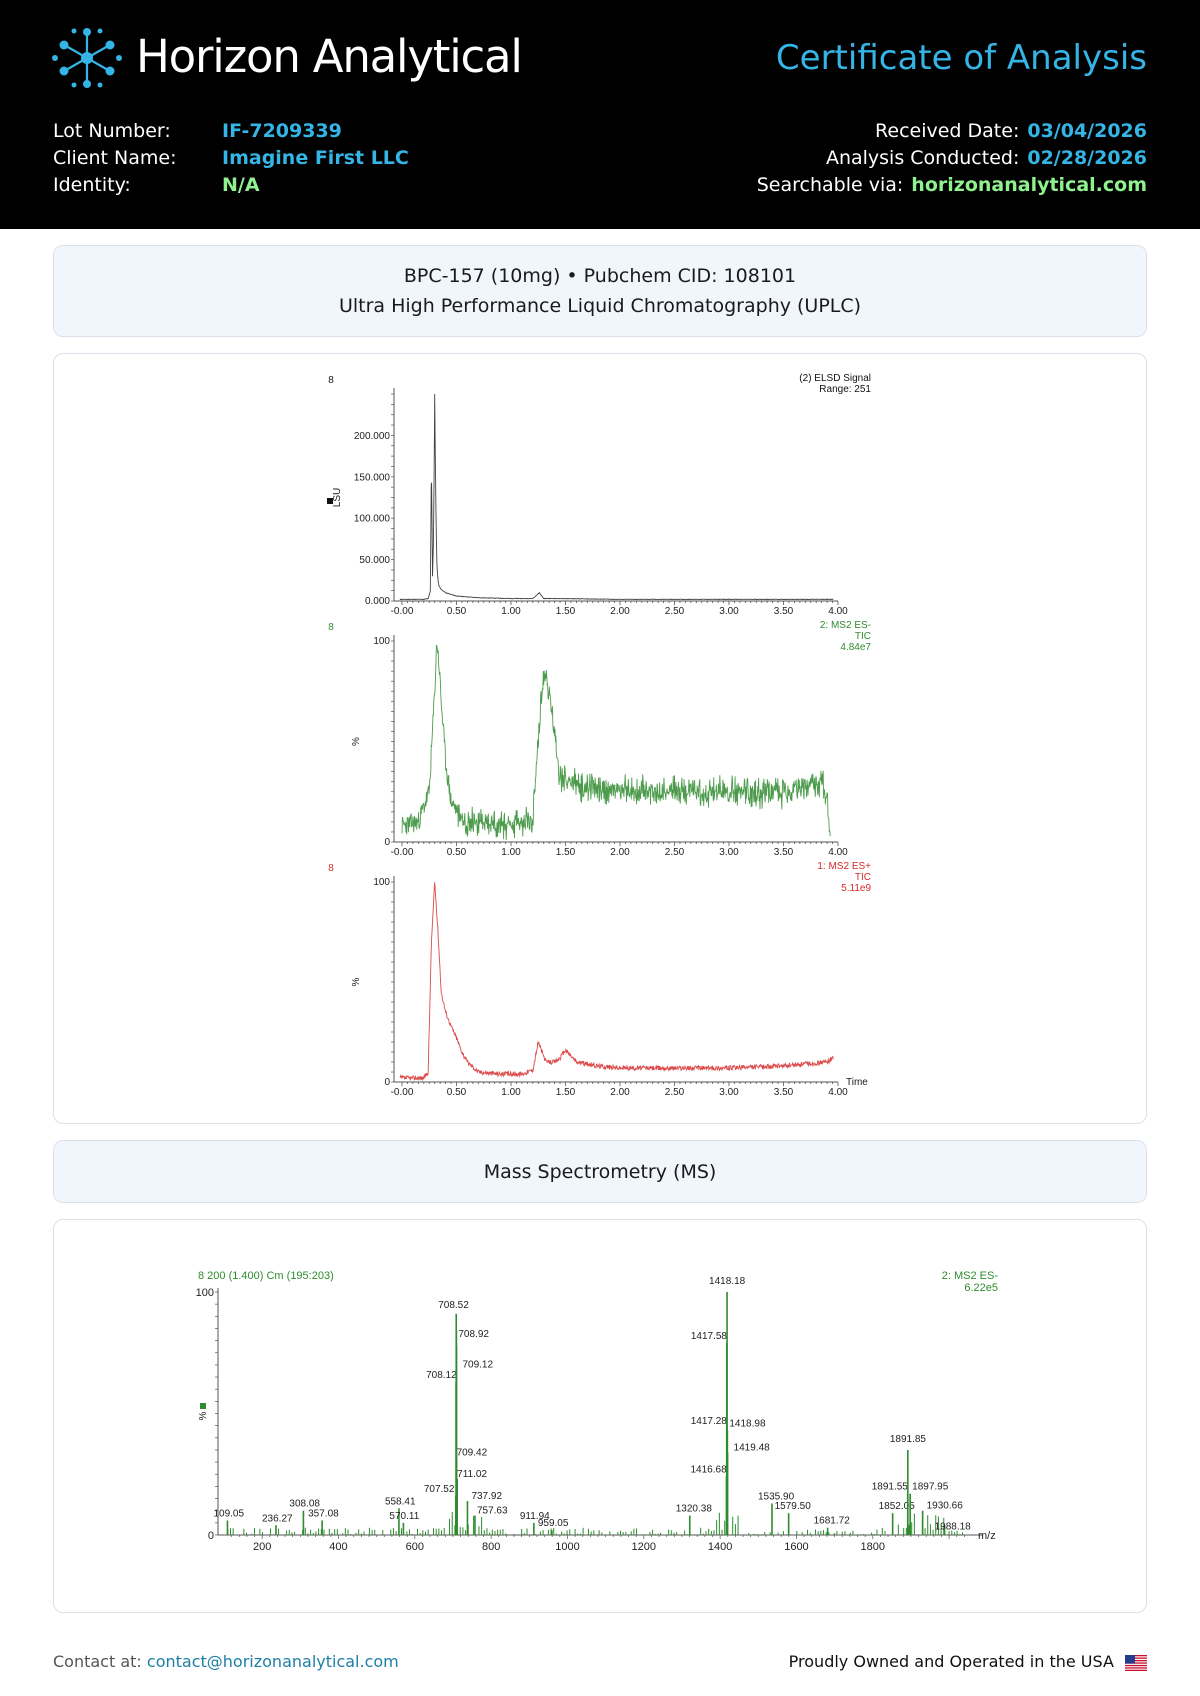  What do you see at coordinates (1087, 131) in the screenshot?
I see `received-date-value: 03/04/2026` at bounding box center [1087, 131].